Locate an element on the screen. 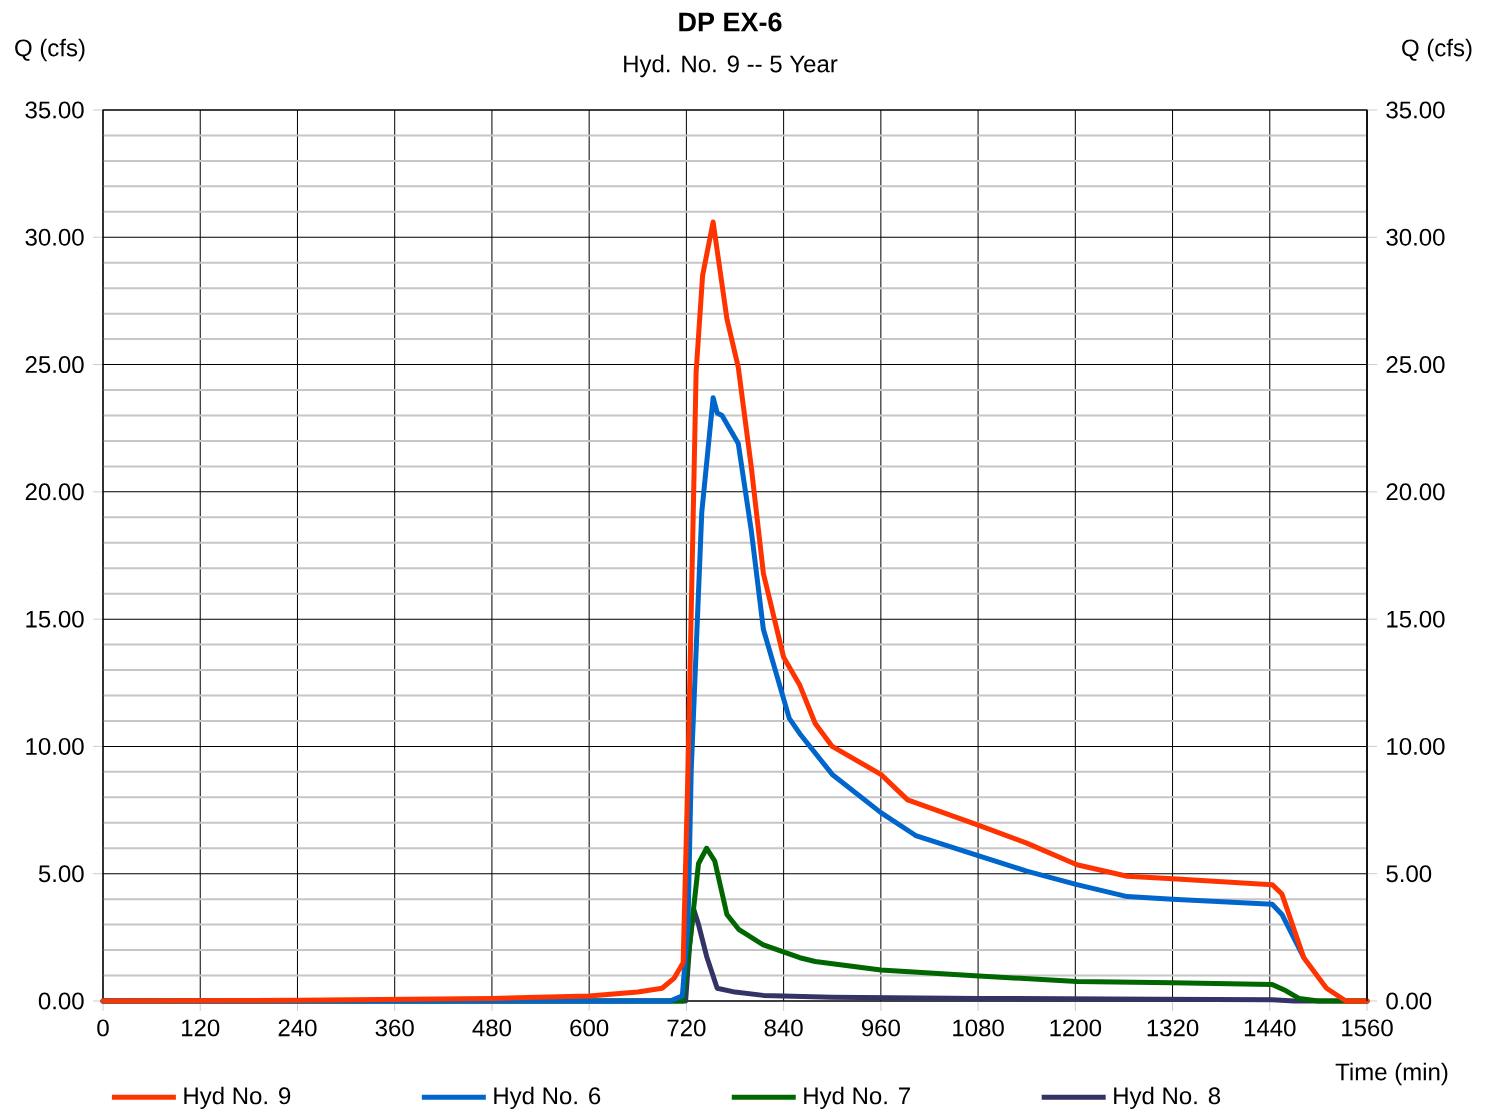  y-tick-label: 10.00 is located at coordinates (55, 746).